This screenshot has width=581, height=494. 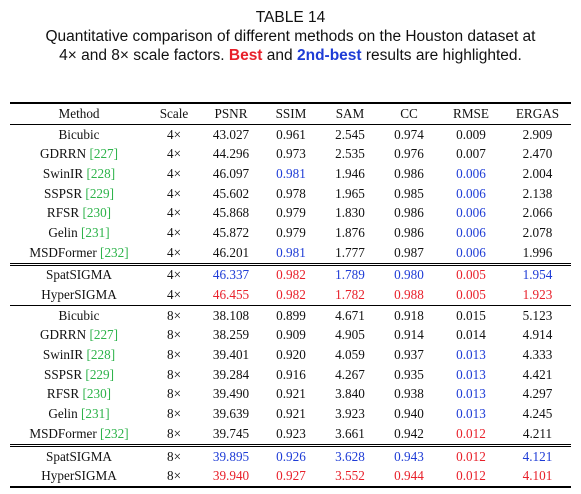 I want to click on table-row: Bicubic 8× 38.108 0.899 4.671 0.918 0.015 5.123, so click(x=290, y=315).